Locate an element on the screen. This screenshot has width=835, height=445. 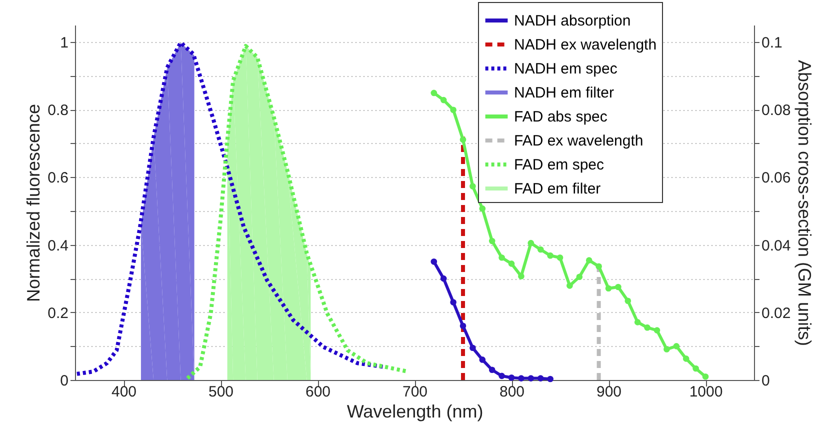
y-tick-label: 0 is located at coordinates (64, 381).